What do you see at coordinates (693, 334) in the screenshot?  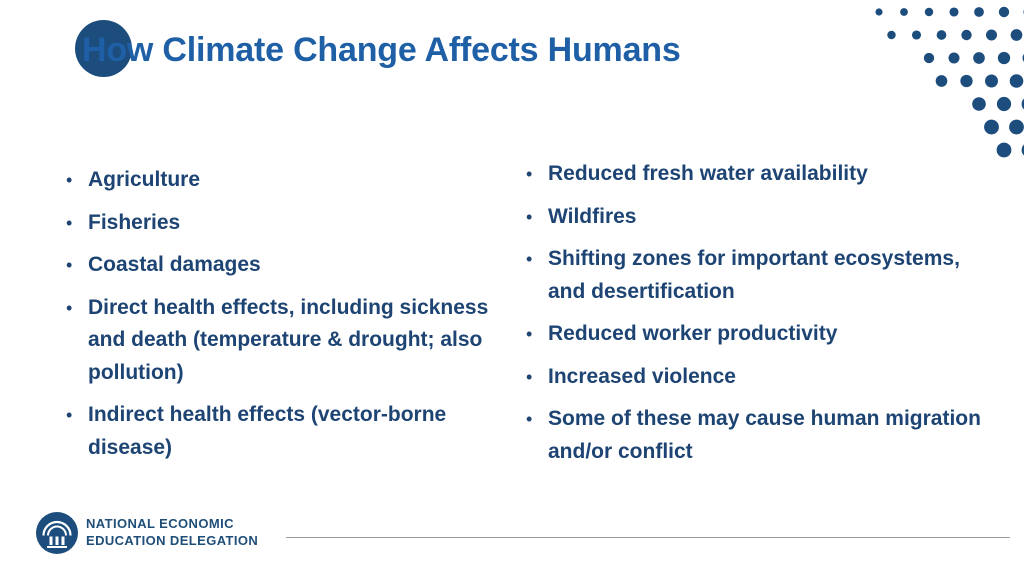 I see `bullet-text: Reduced worker productivity` at bounding box center [693, 334].